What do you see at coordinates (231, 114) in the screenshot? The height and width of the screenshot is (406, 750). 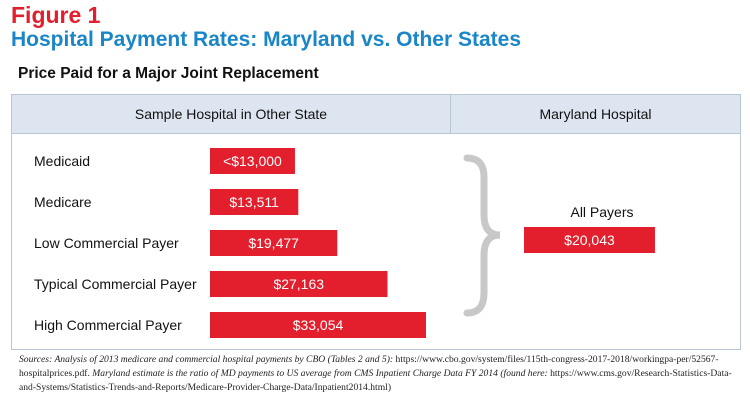 I see `panel-header-other-state: Sample Hospital in Other State` at bounding box center [231, 114].